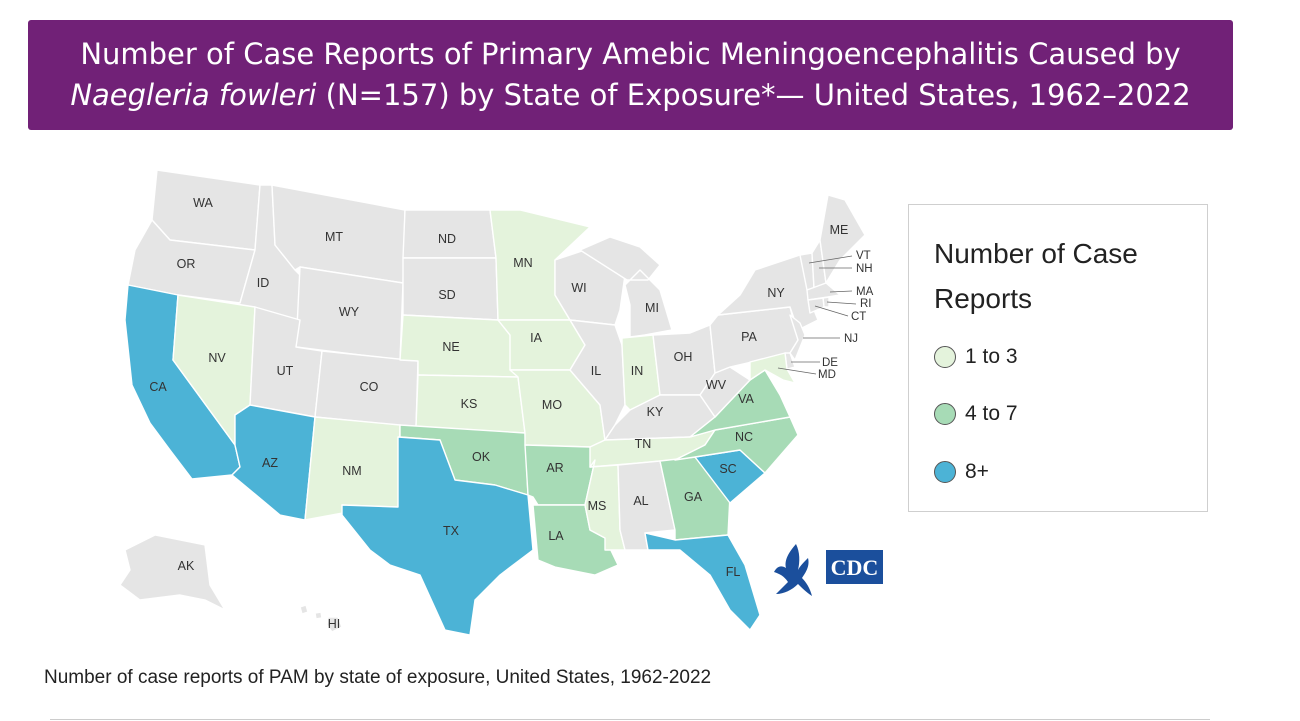 The height and width of the screenshot is (721, 1300). What do you see at coordinates (597, 506) in the screenshot?
I see `label-MS: MS` at bounding box center [597, 506].